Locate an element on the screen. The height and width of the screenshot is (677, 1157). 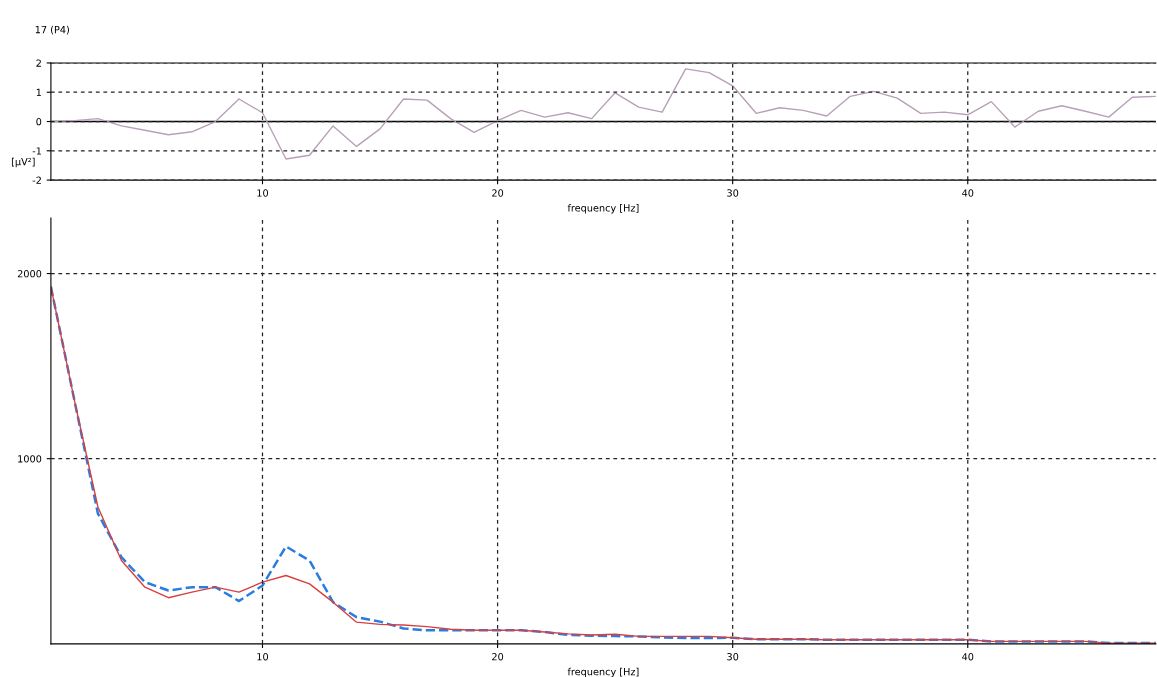
y-tick-label: 1000 is located at coordinates (30, 459).